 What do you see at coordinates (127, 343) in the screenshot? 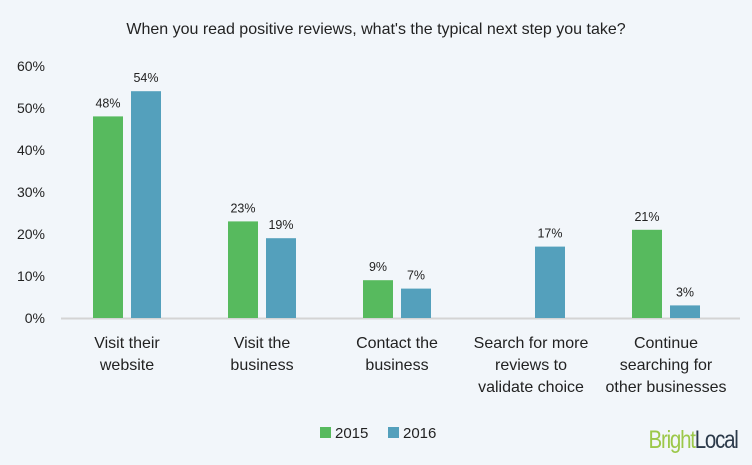
I see `x-category-label: Visit their` at bounding box center [127, 343].